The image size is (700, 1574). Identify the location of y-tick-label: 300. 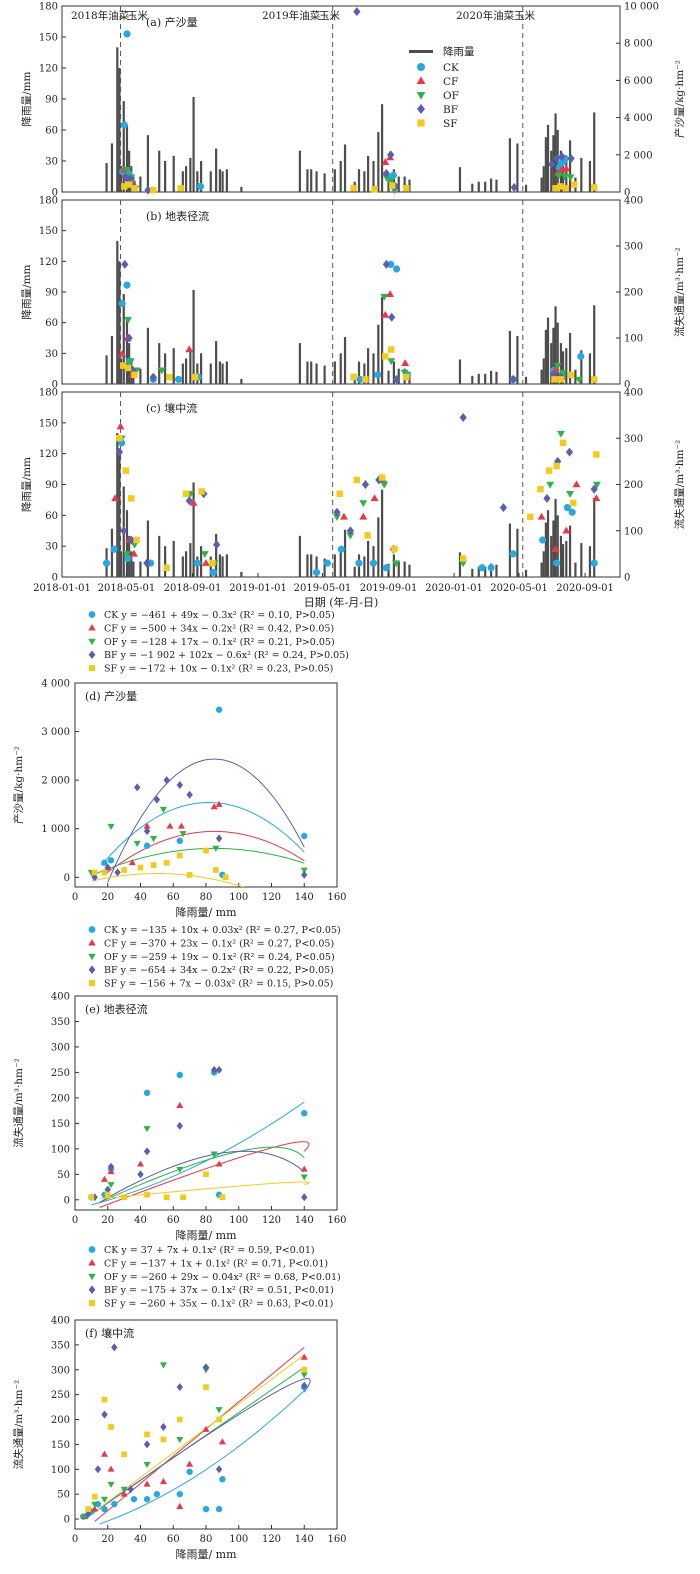
(60, 1047).